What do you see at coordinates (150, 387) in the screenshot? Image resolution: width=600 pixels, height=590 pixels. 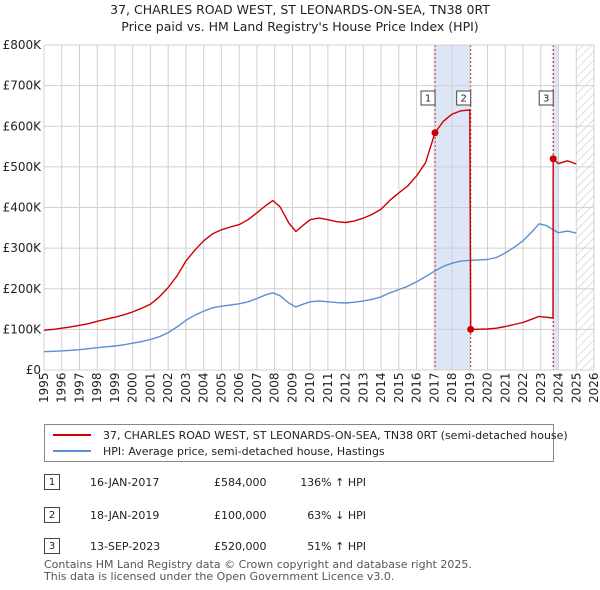 I see `x-tick-label: 2001` at bounding box center [150, 387].